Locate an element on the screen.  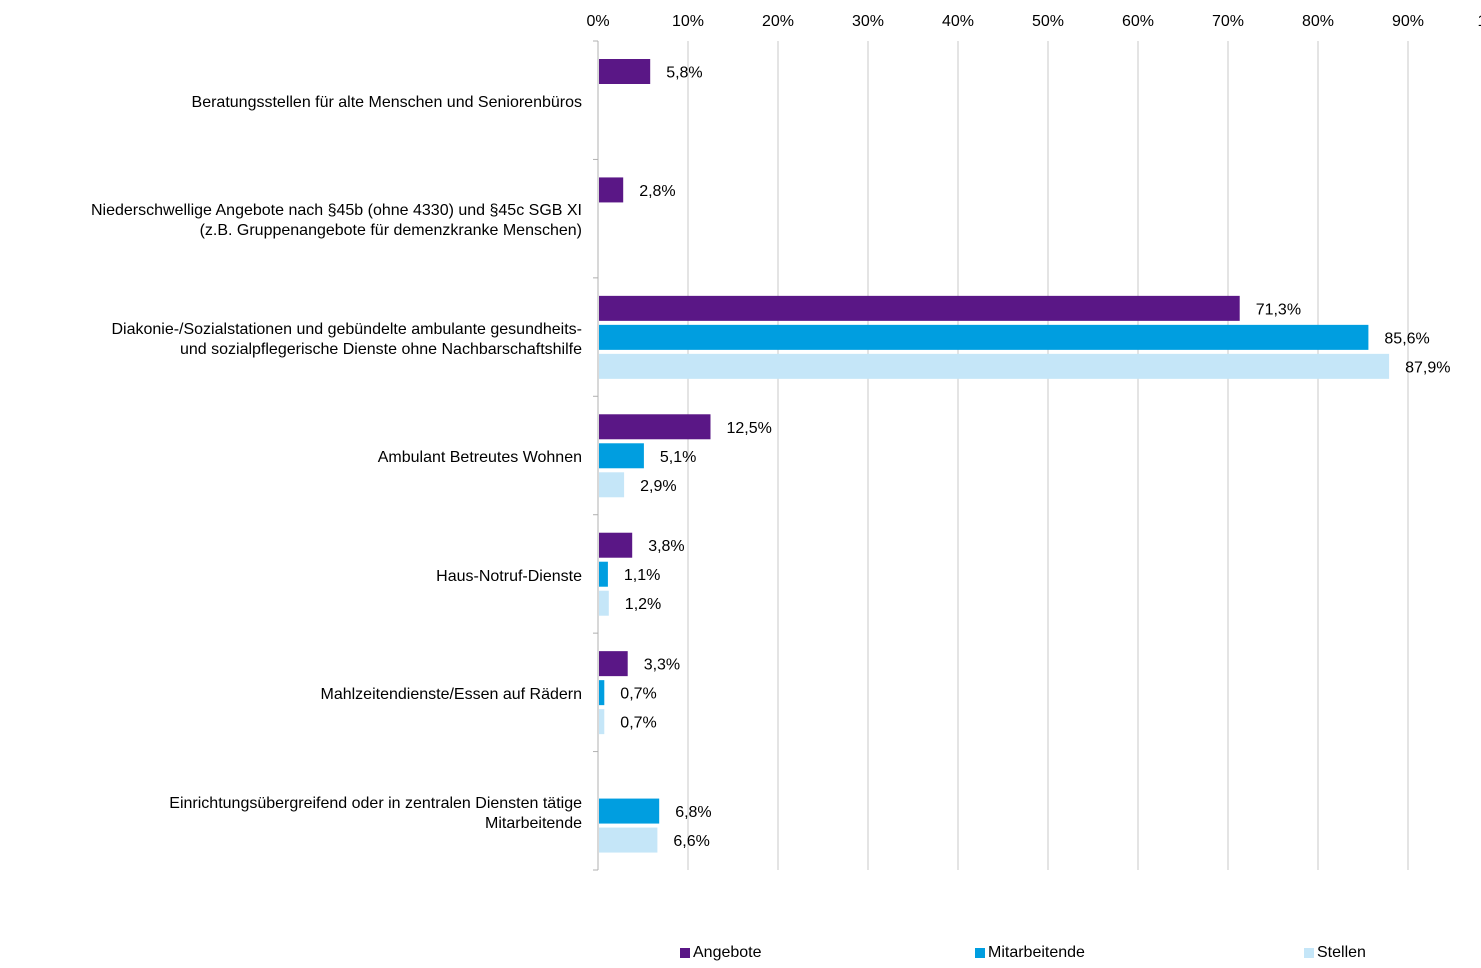
legend-item-mitarbeitende: Mitarbeitende is located at coordinates (1030, 953).